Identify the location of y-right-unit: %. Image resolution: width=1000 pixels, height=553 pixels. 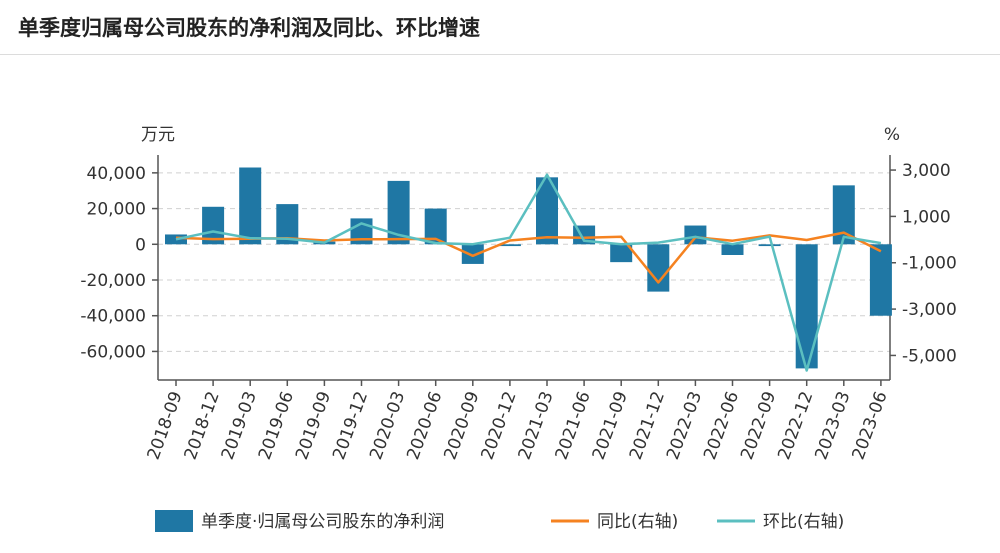
(892, 135).